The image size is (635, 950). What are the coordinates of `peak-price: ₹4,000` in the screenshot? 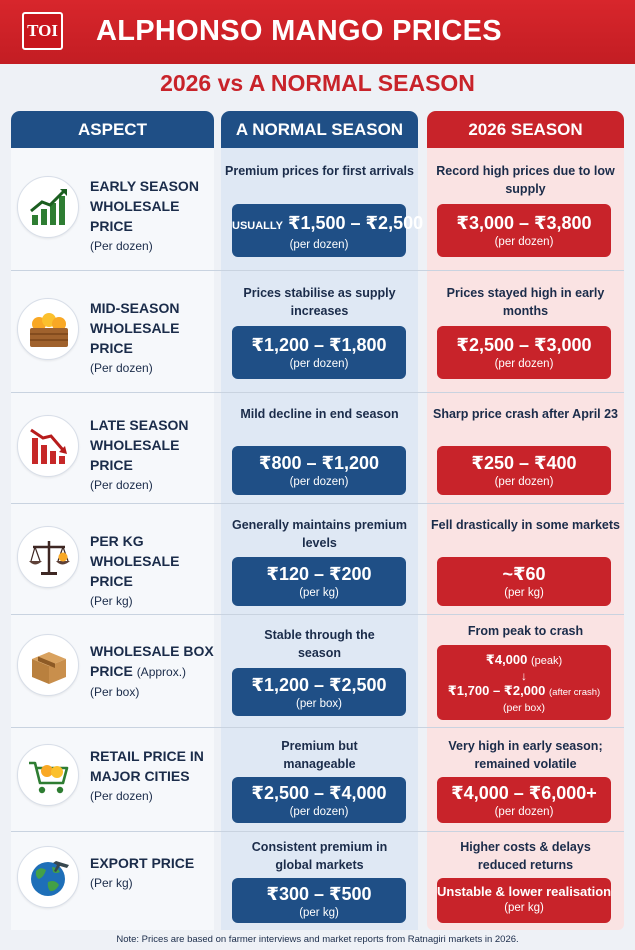 It's located at (506, 659).